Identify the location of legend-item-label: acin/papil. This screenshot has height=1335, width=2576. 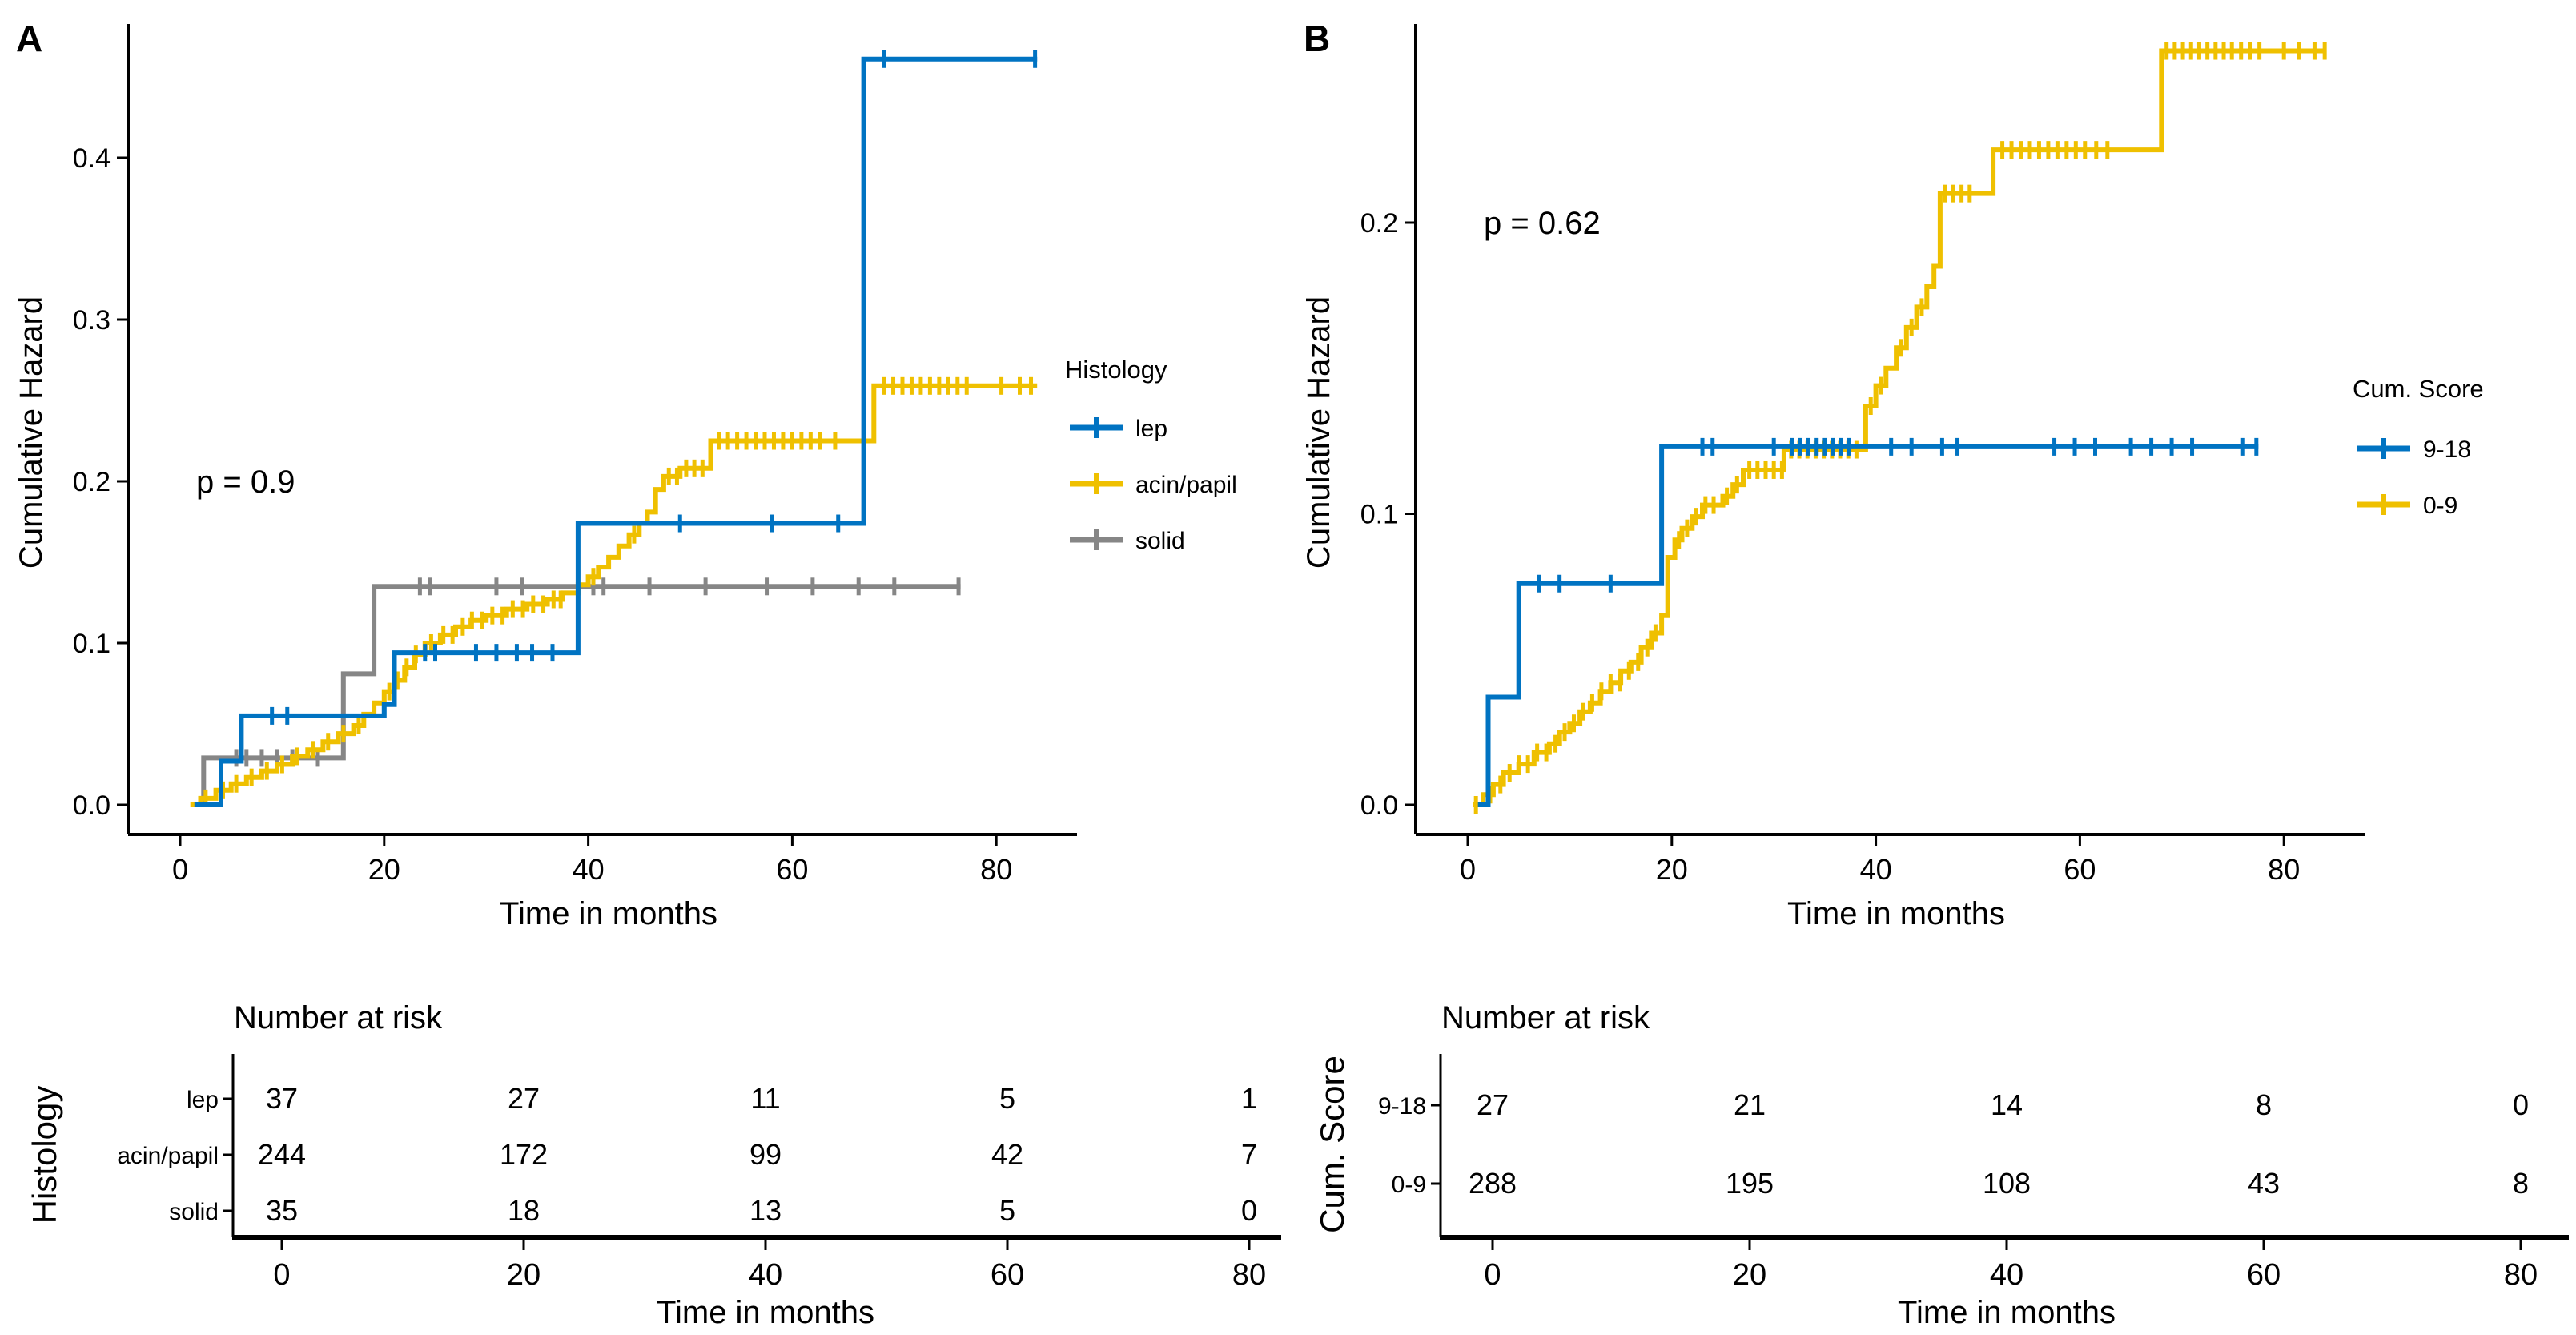
(1186, 485).